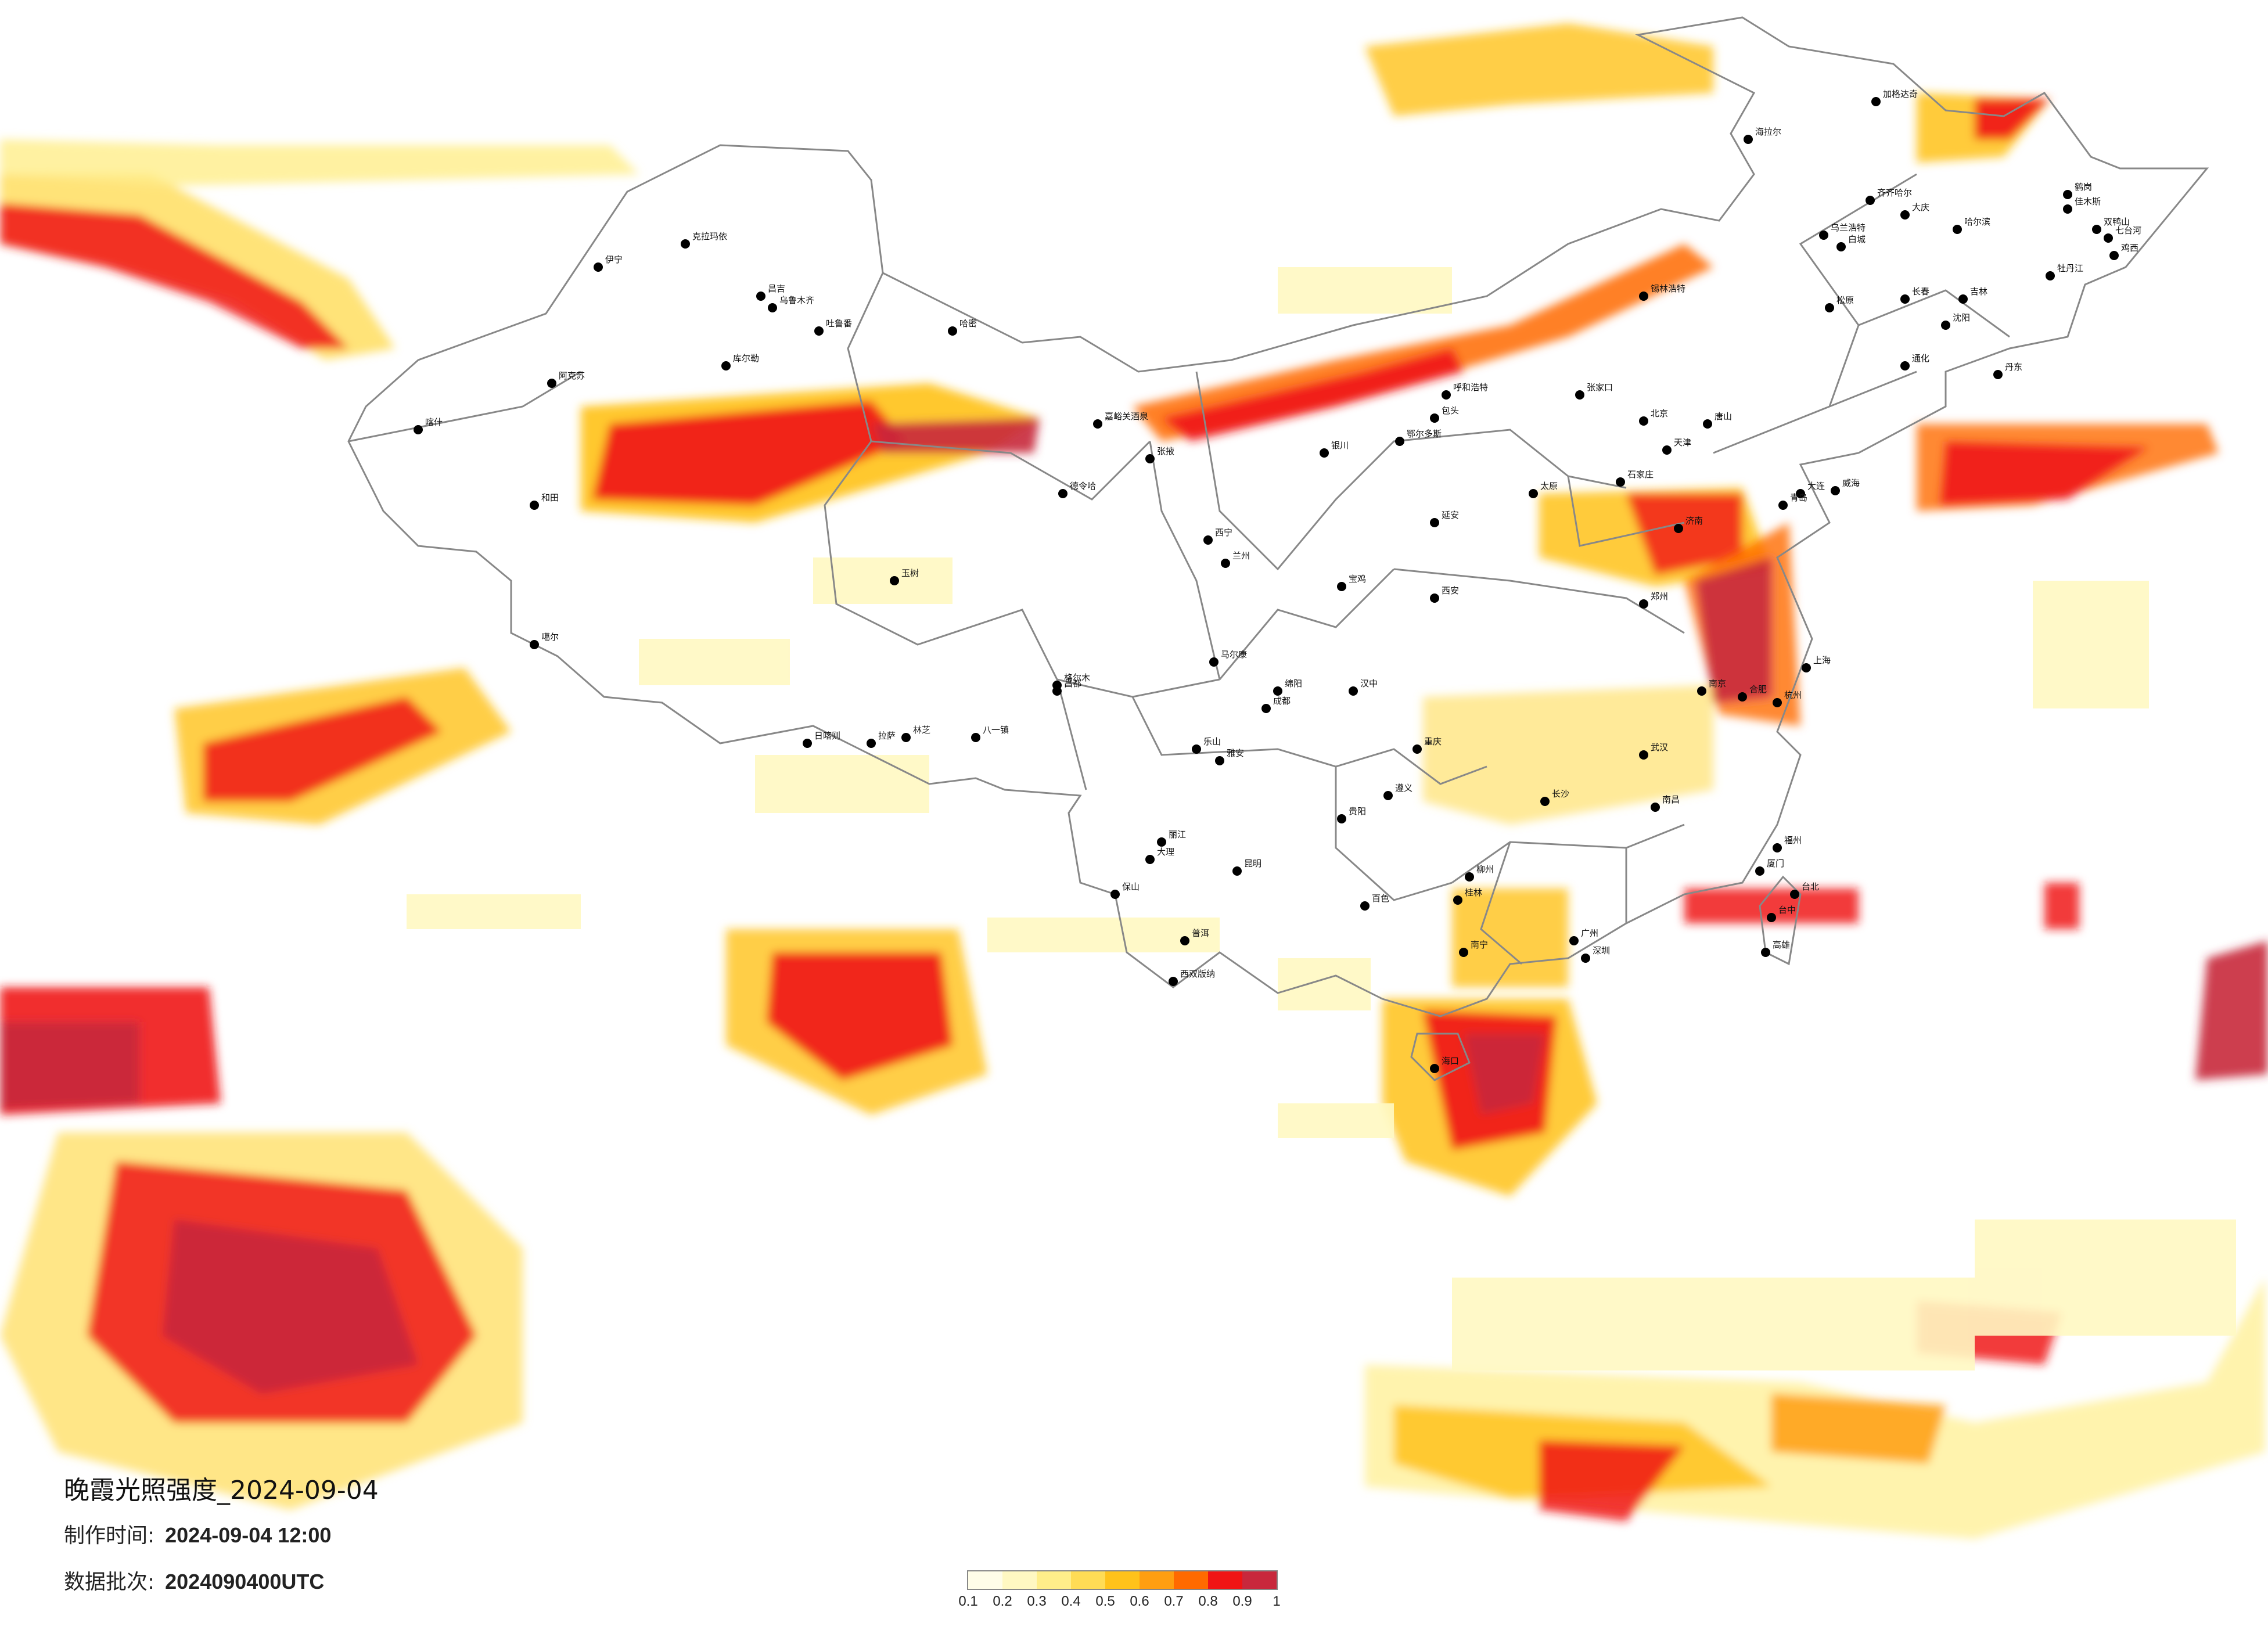 Image resolution: width=2268 pixels, height=1626 pixels. I want to click on made-time-label: 制作时间:, so click(109, 1536).